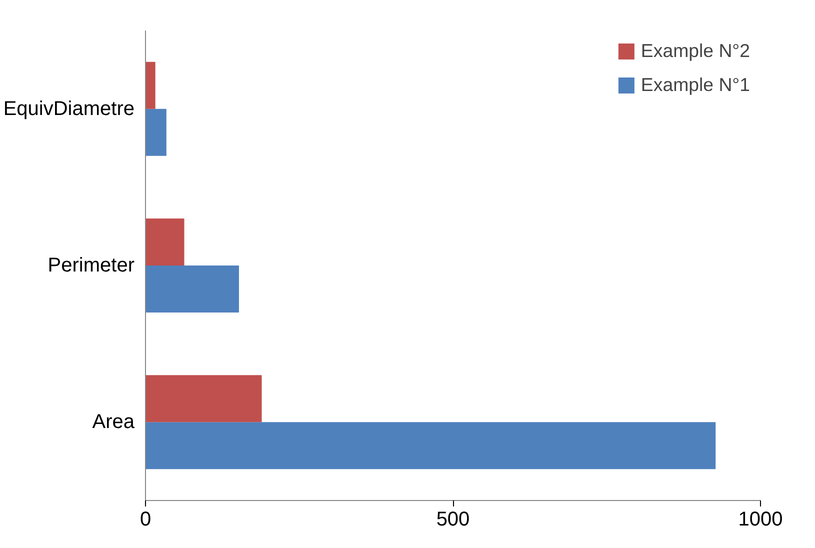 The image size is (815, 548). I want to click on x-tick-label: 1000, so click(760, 519).